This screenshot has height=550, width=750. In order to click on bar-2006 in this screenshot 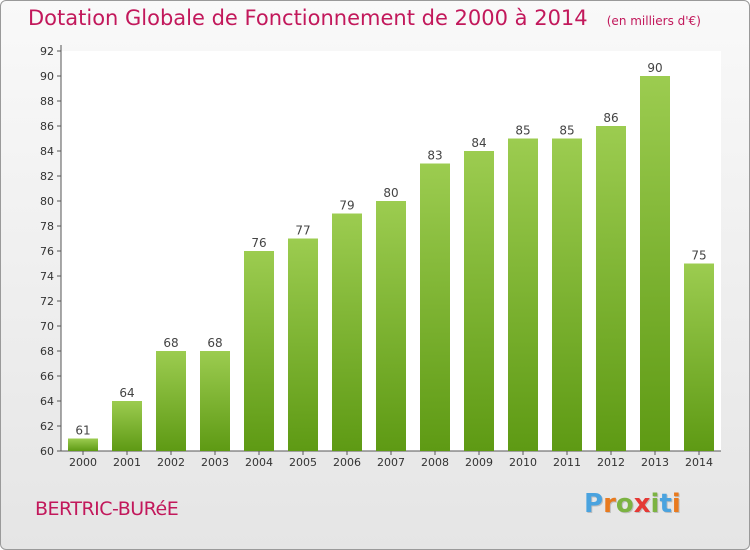, I will do `click(347, 332)`.